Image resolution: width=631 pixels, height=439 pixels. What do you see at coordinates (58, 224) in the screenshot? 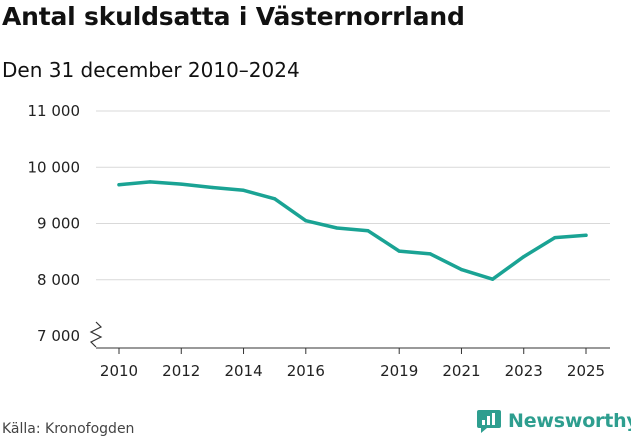
I see `y-tick-label: 9 000` at bounding box center [58, 224].